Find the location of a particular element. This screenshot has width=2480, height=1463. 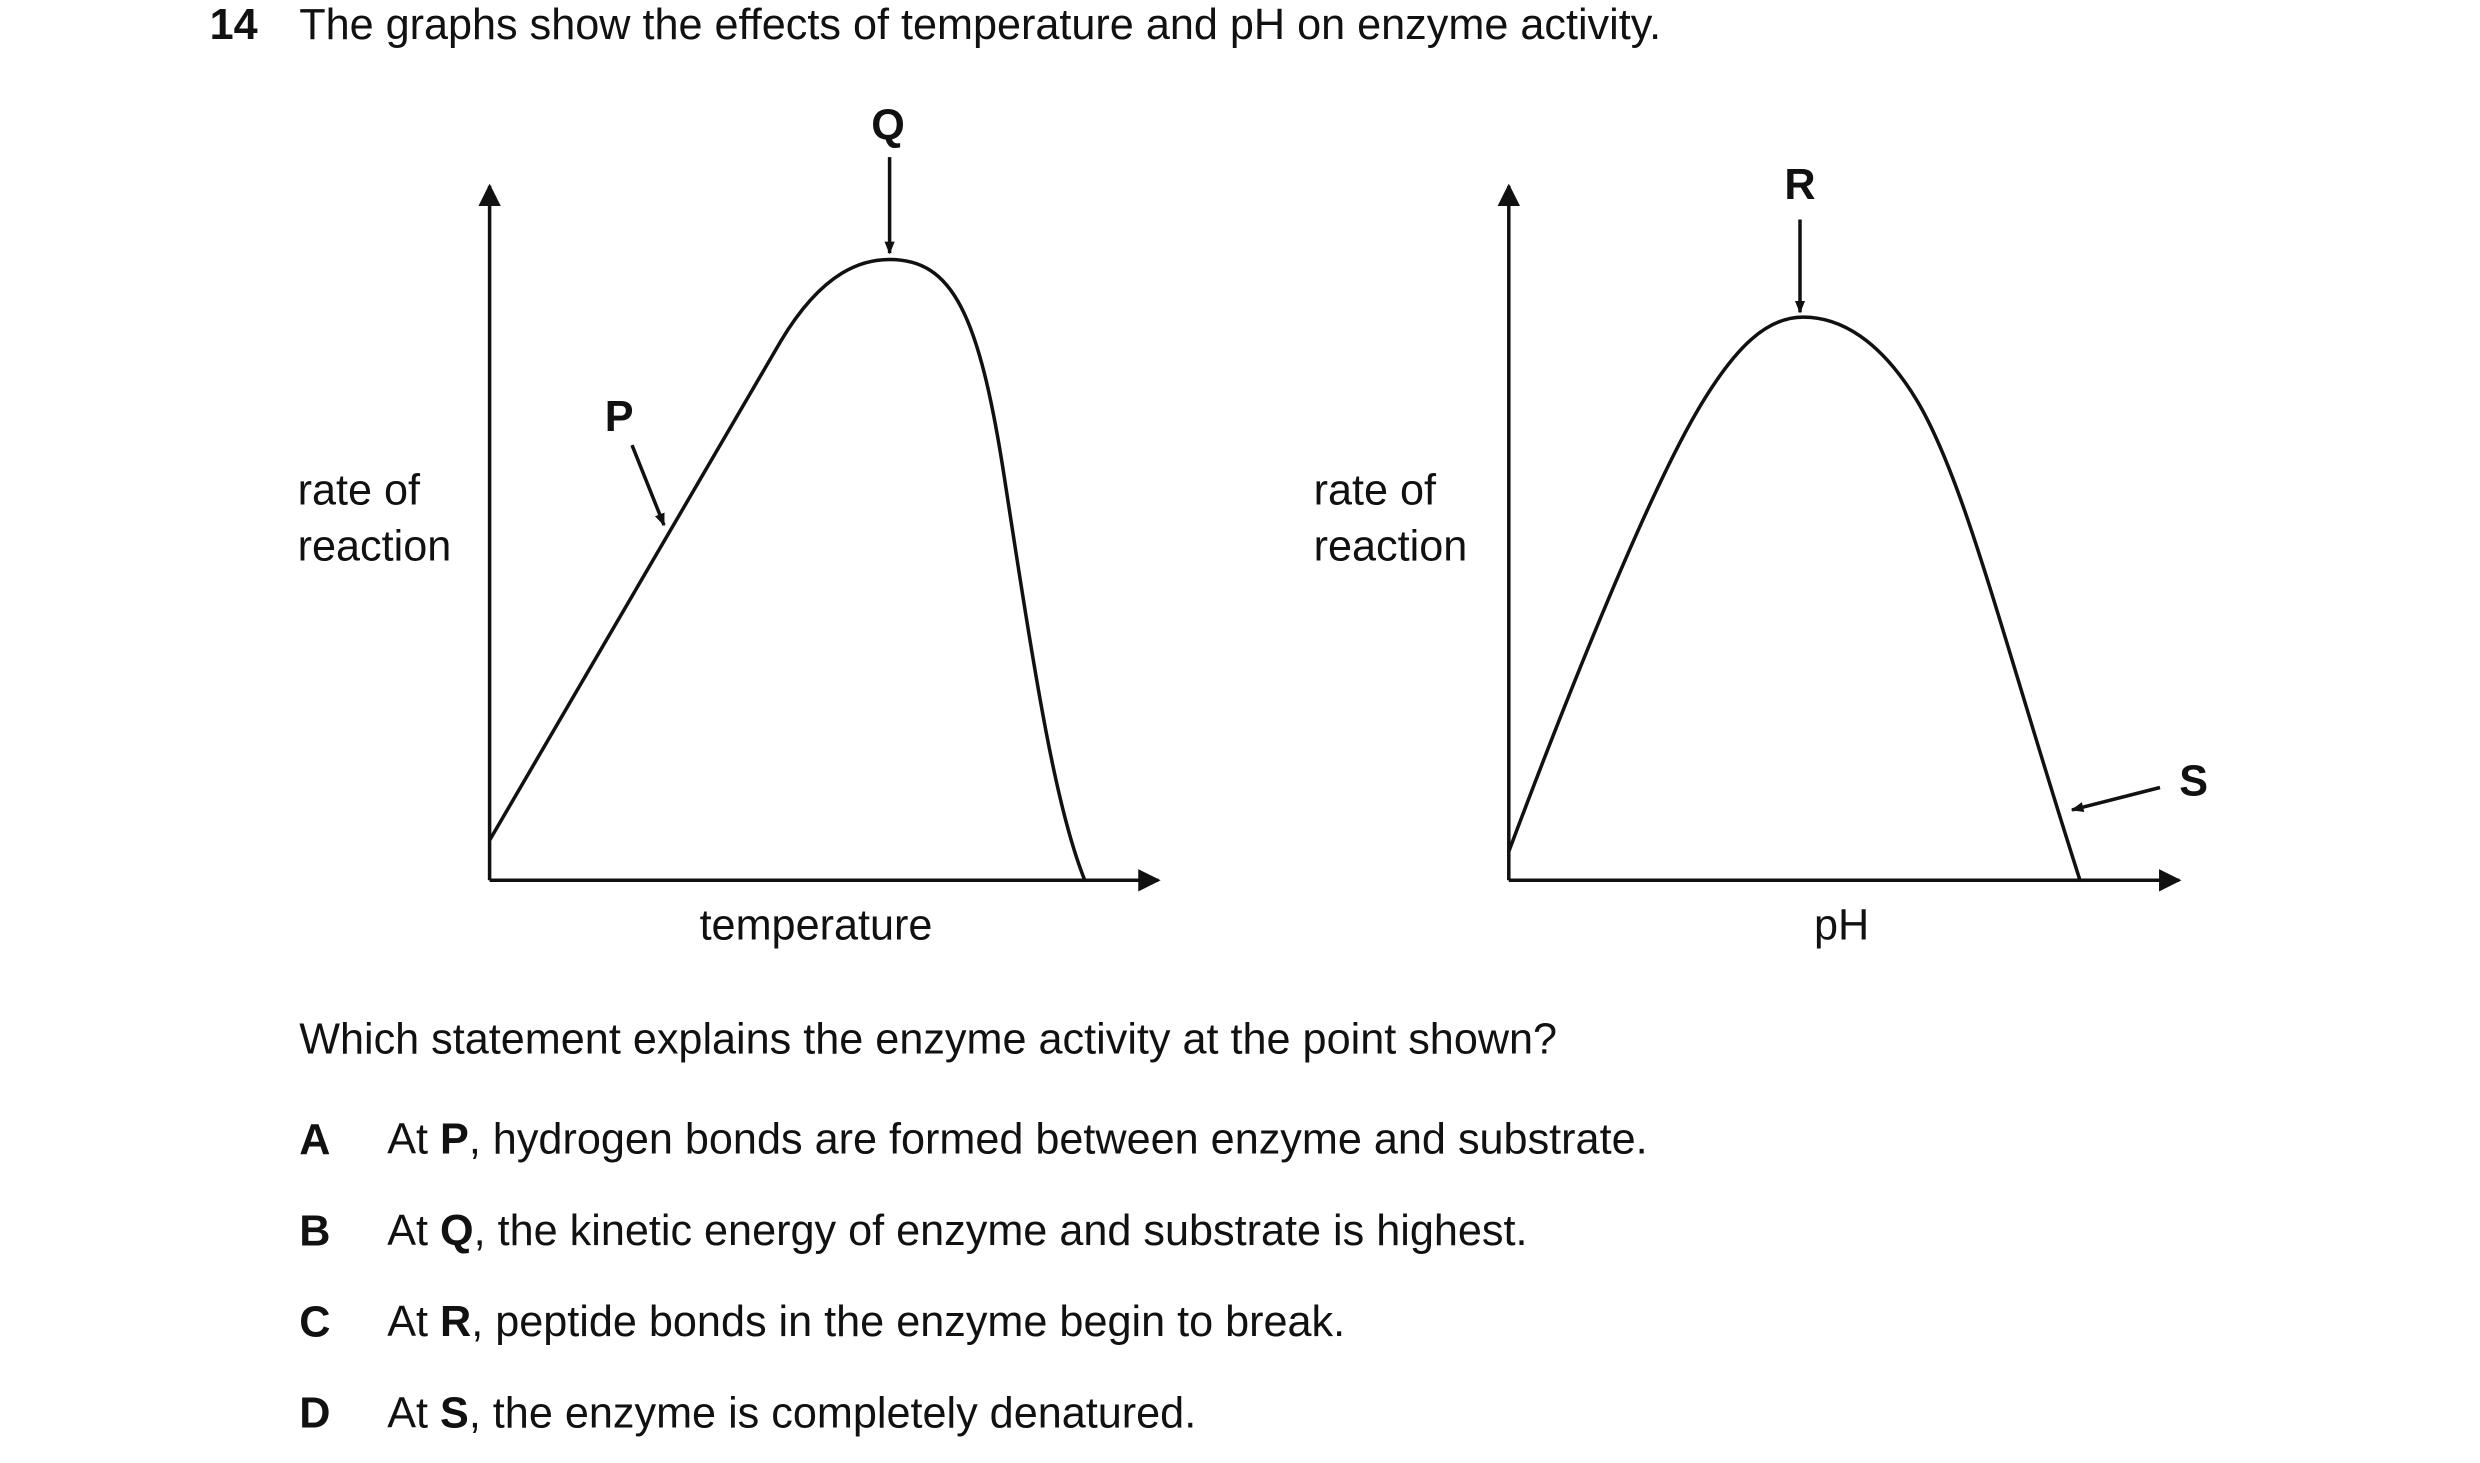

option-letter: A is located at coordinates (314, 1140).